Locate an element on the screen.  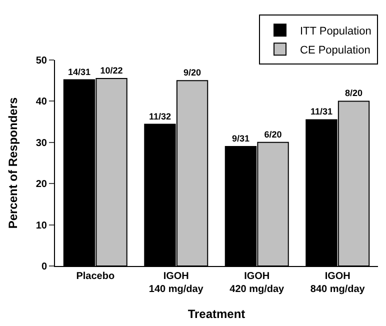
data-label: 11/31 is located at coordinates (321, 111).